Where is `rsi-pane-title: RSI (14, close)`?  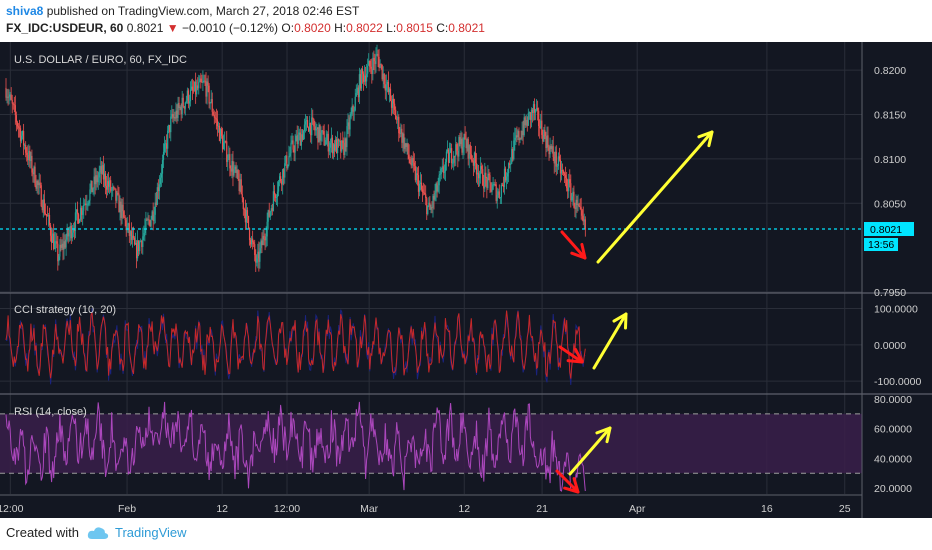 rsi-pane-title: RSI (14, close) is located at coordinates (50, 412).